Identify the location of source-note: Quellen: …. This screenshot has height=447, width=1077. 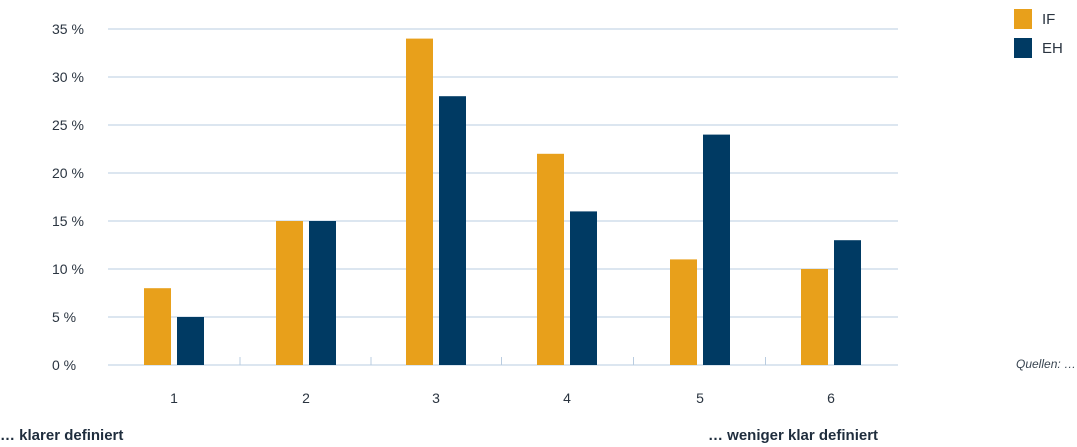
(1046, 364).